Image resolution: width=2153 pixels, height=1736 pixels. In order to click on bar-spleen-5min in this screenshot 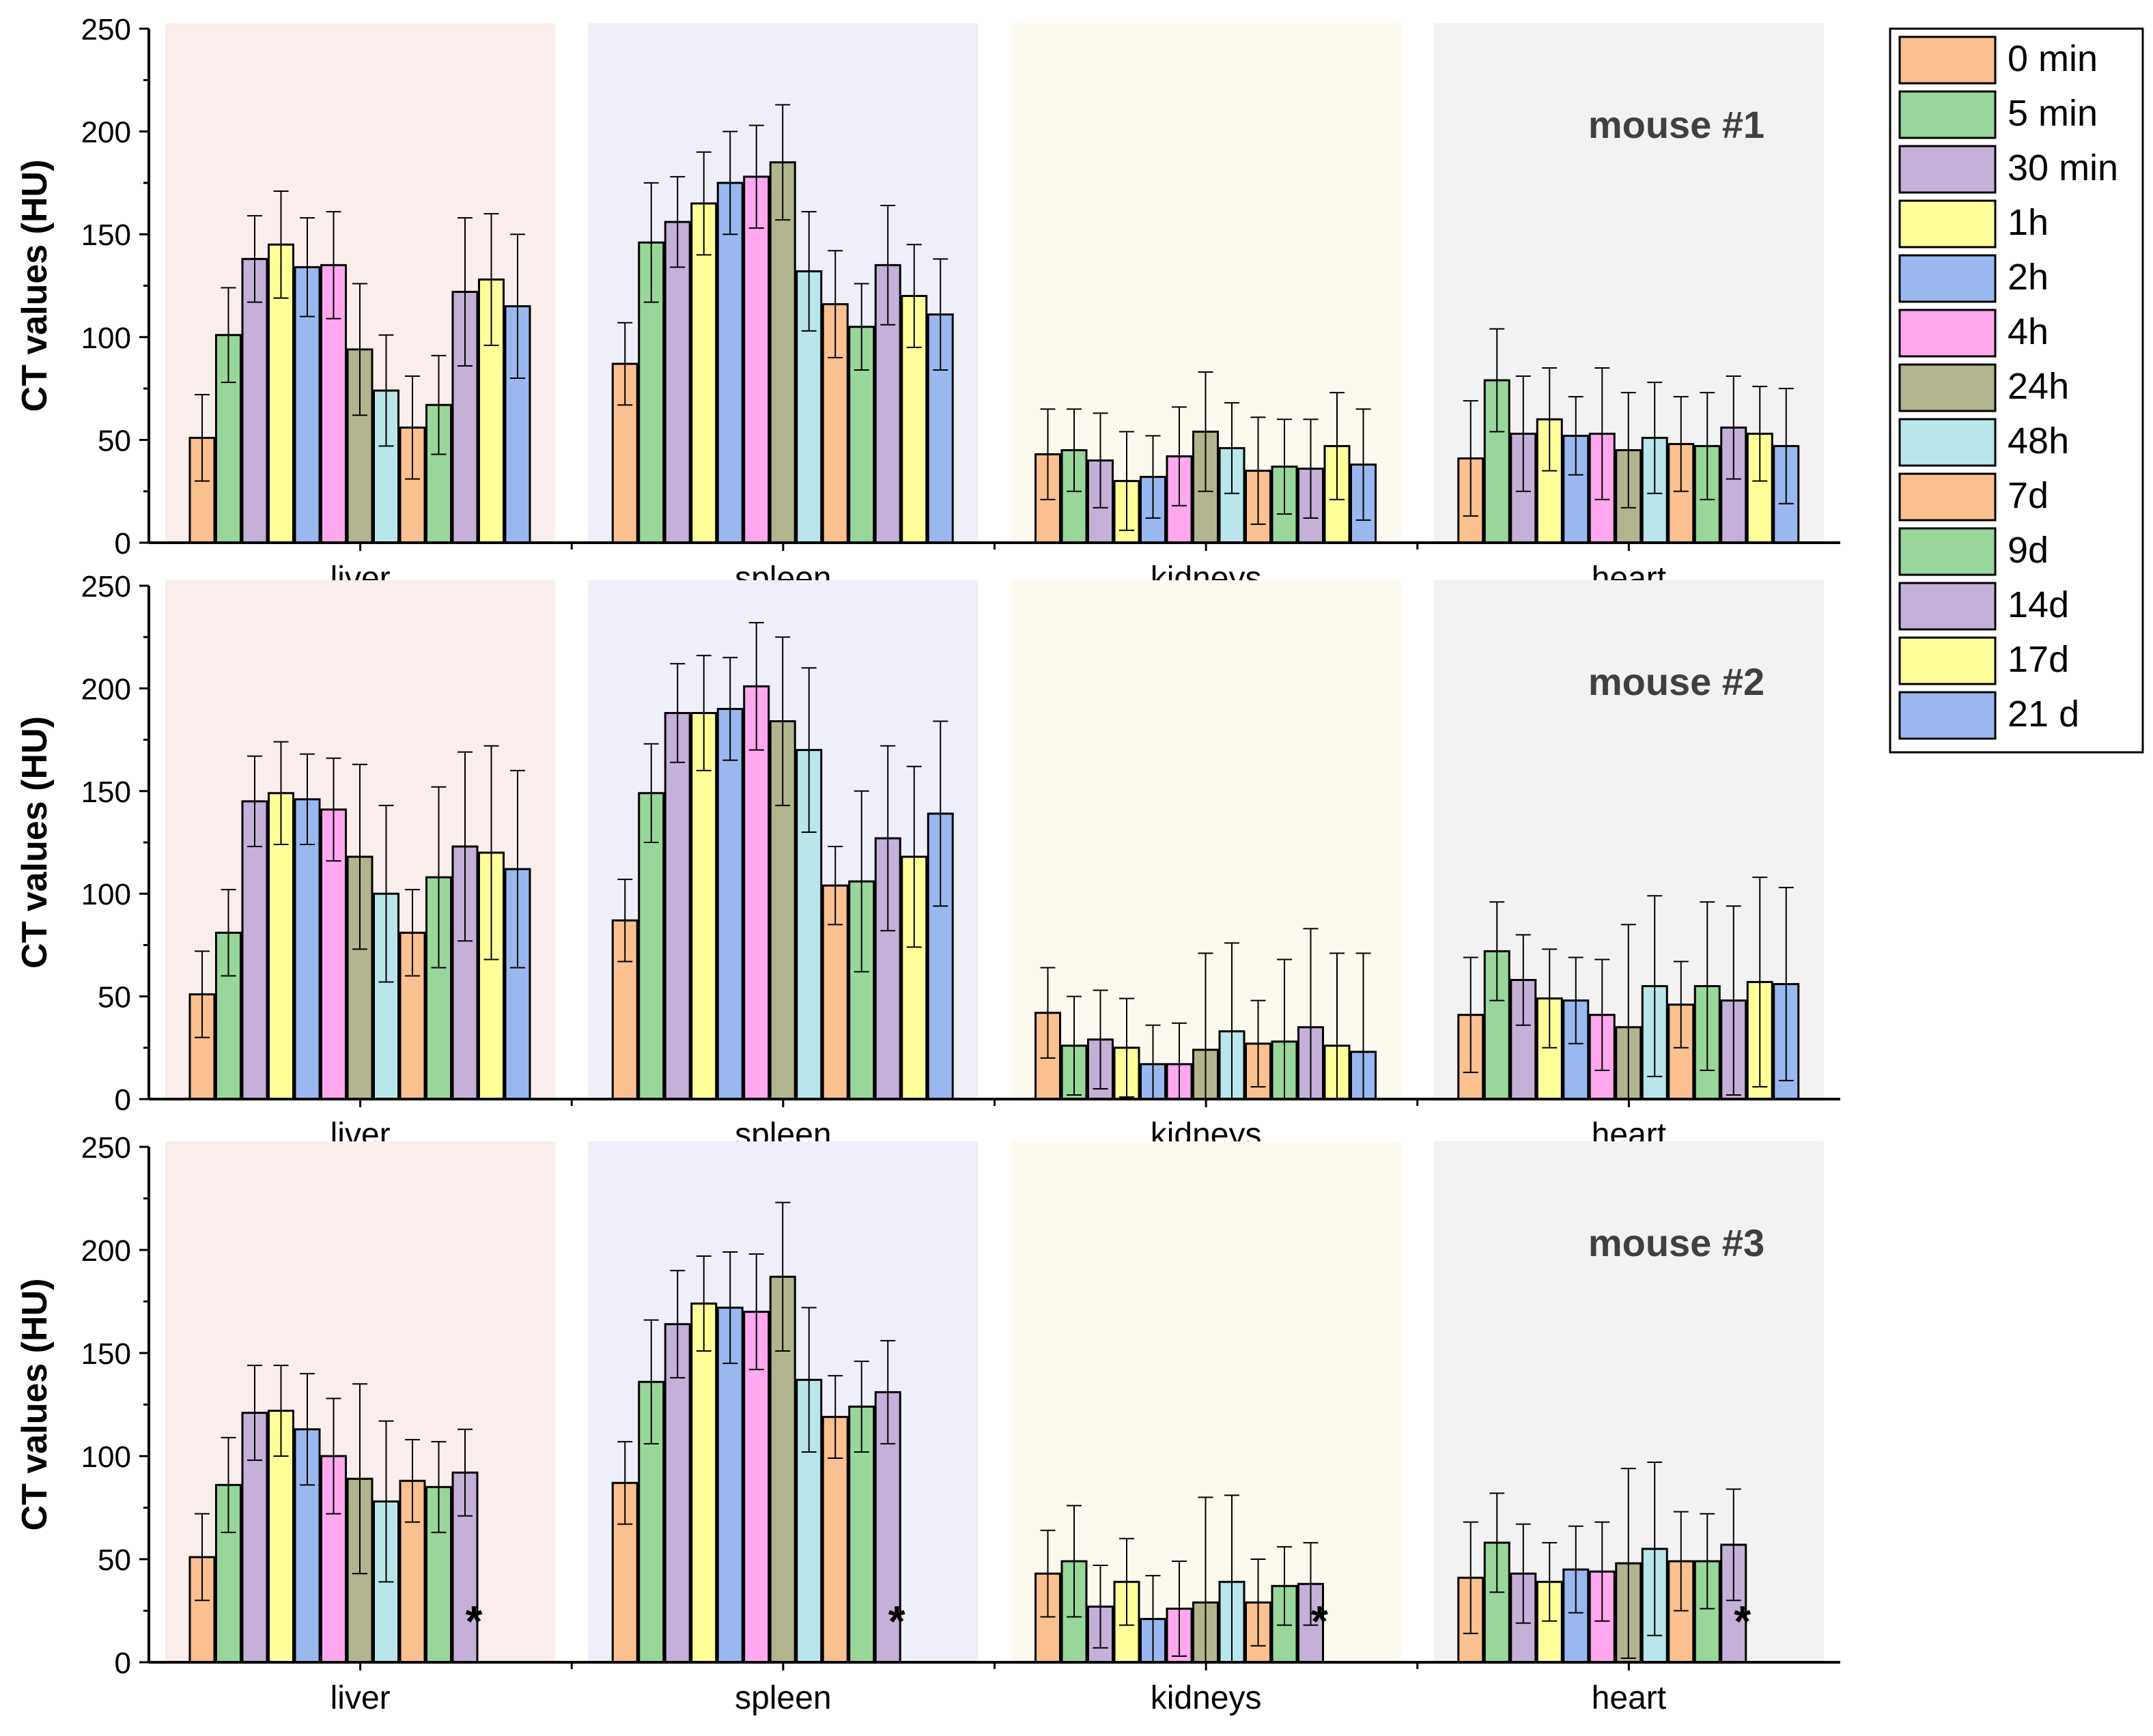, I will do `click(652, 1522)`.